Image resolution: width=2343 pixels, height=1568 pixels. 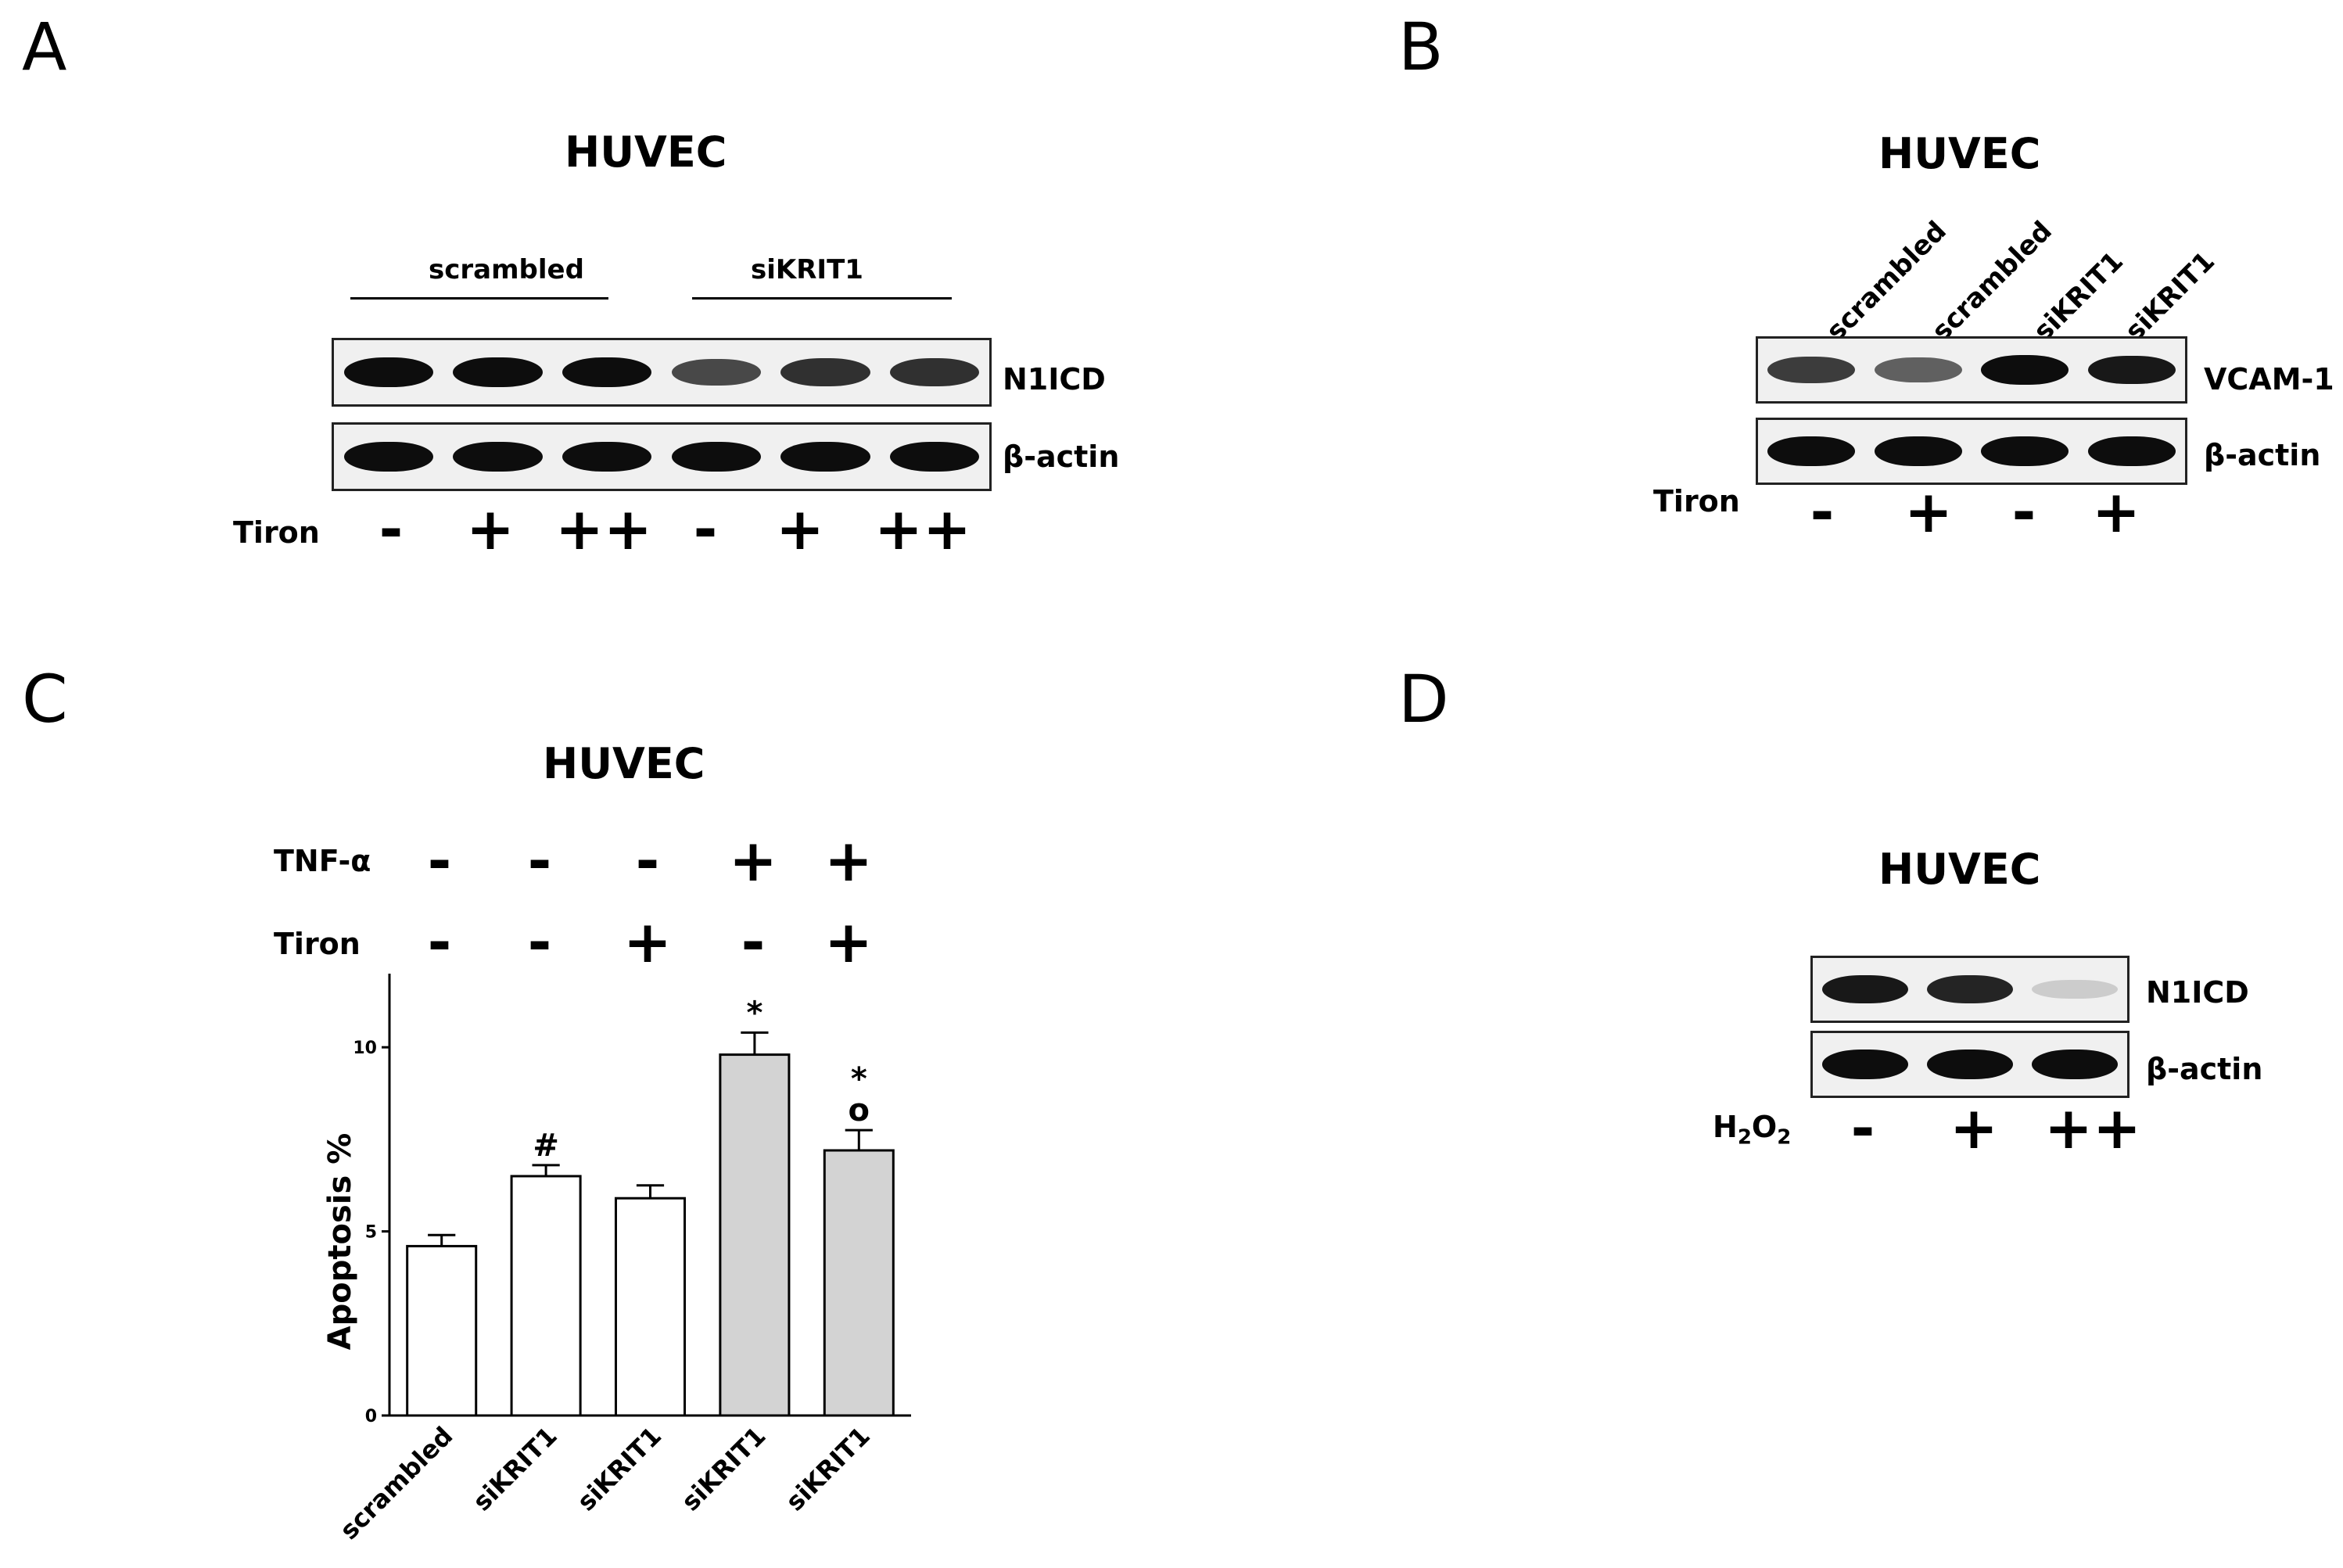 What do you see at coordinates (2262, 455) in the screenshot?
I see `panel-b-row-actin: β-actin` at bounding box center [2262, 455].